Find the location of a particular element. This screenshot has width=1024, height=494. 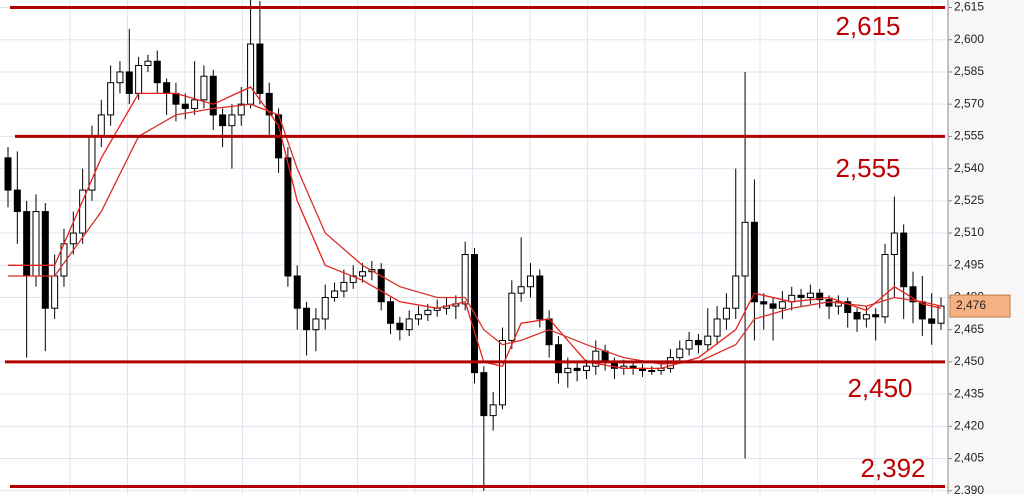

y-tick-label: 2,420 is located at coordinates (969, 426).